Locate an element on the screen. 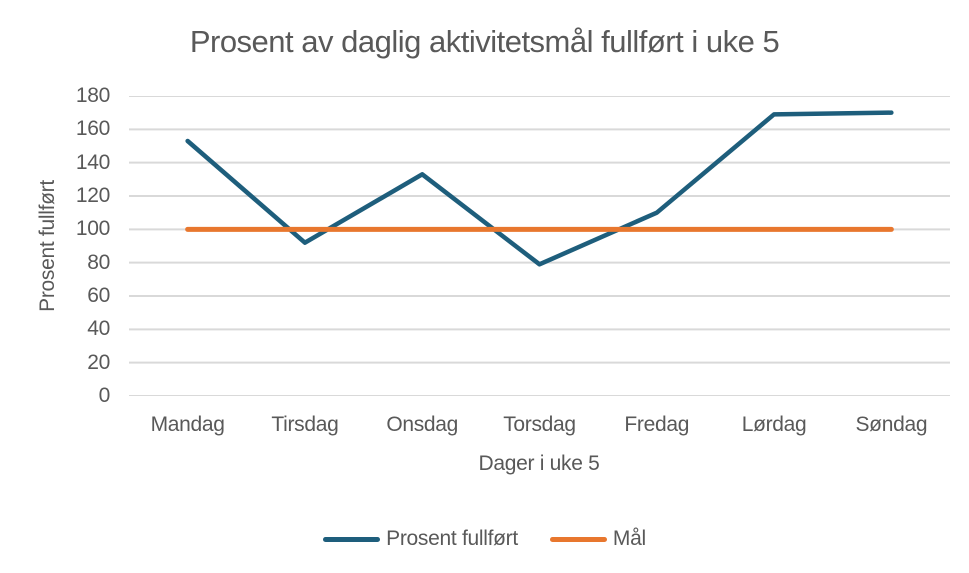  y-tick-label: 100 is located at coordinates (92, 229).